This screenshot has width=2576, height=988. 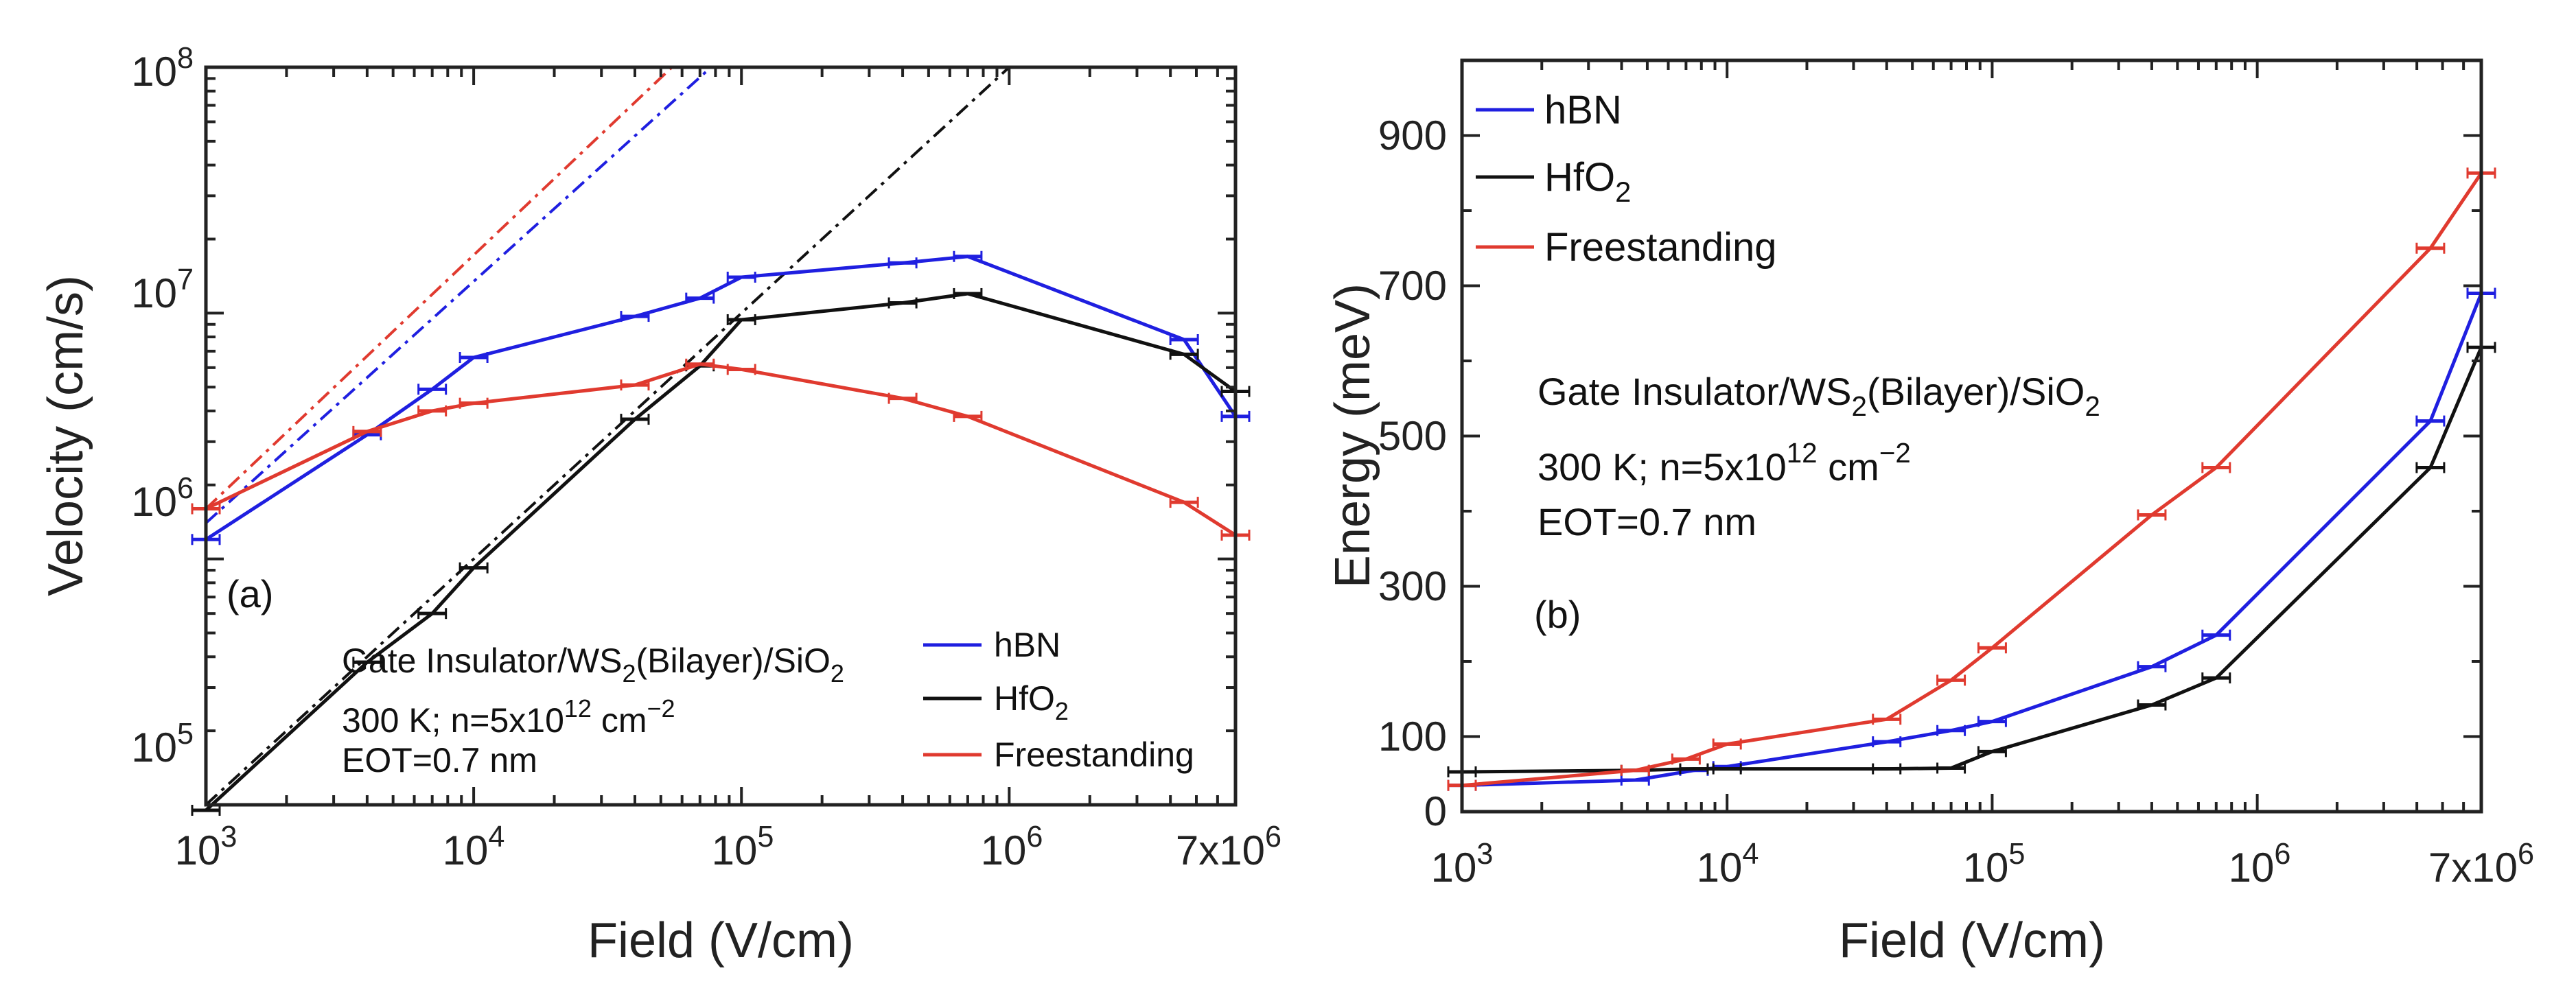 What do you see at coordinates (1557, 614) in the screenshot?
I see `panel-b-label: (b)` at bounding box center [1557, 614].